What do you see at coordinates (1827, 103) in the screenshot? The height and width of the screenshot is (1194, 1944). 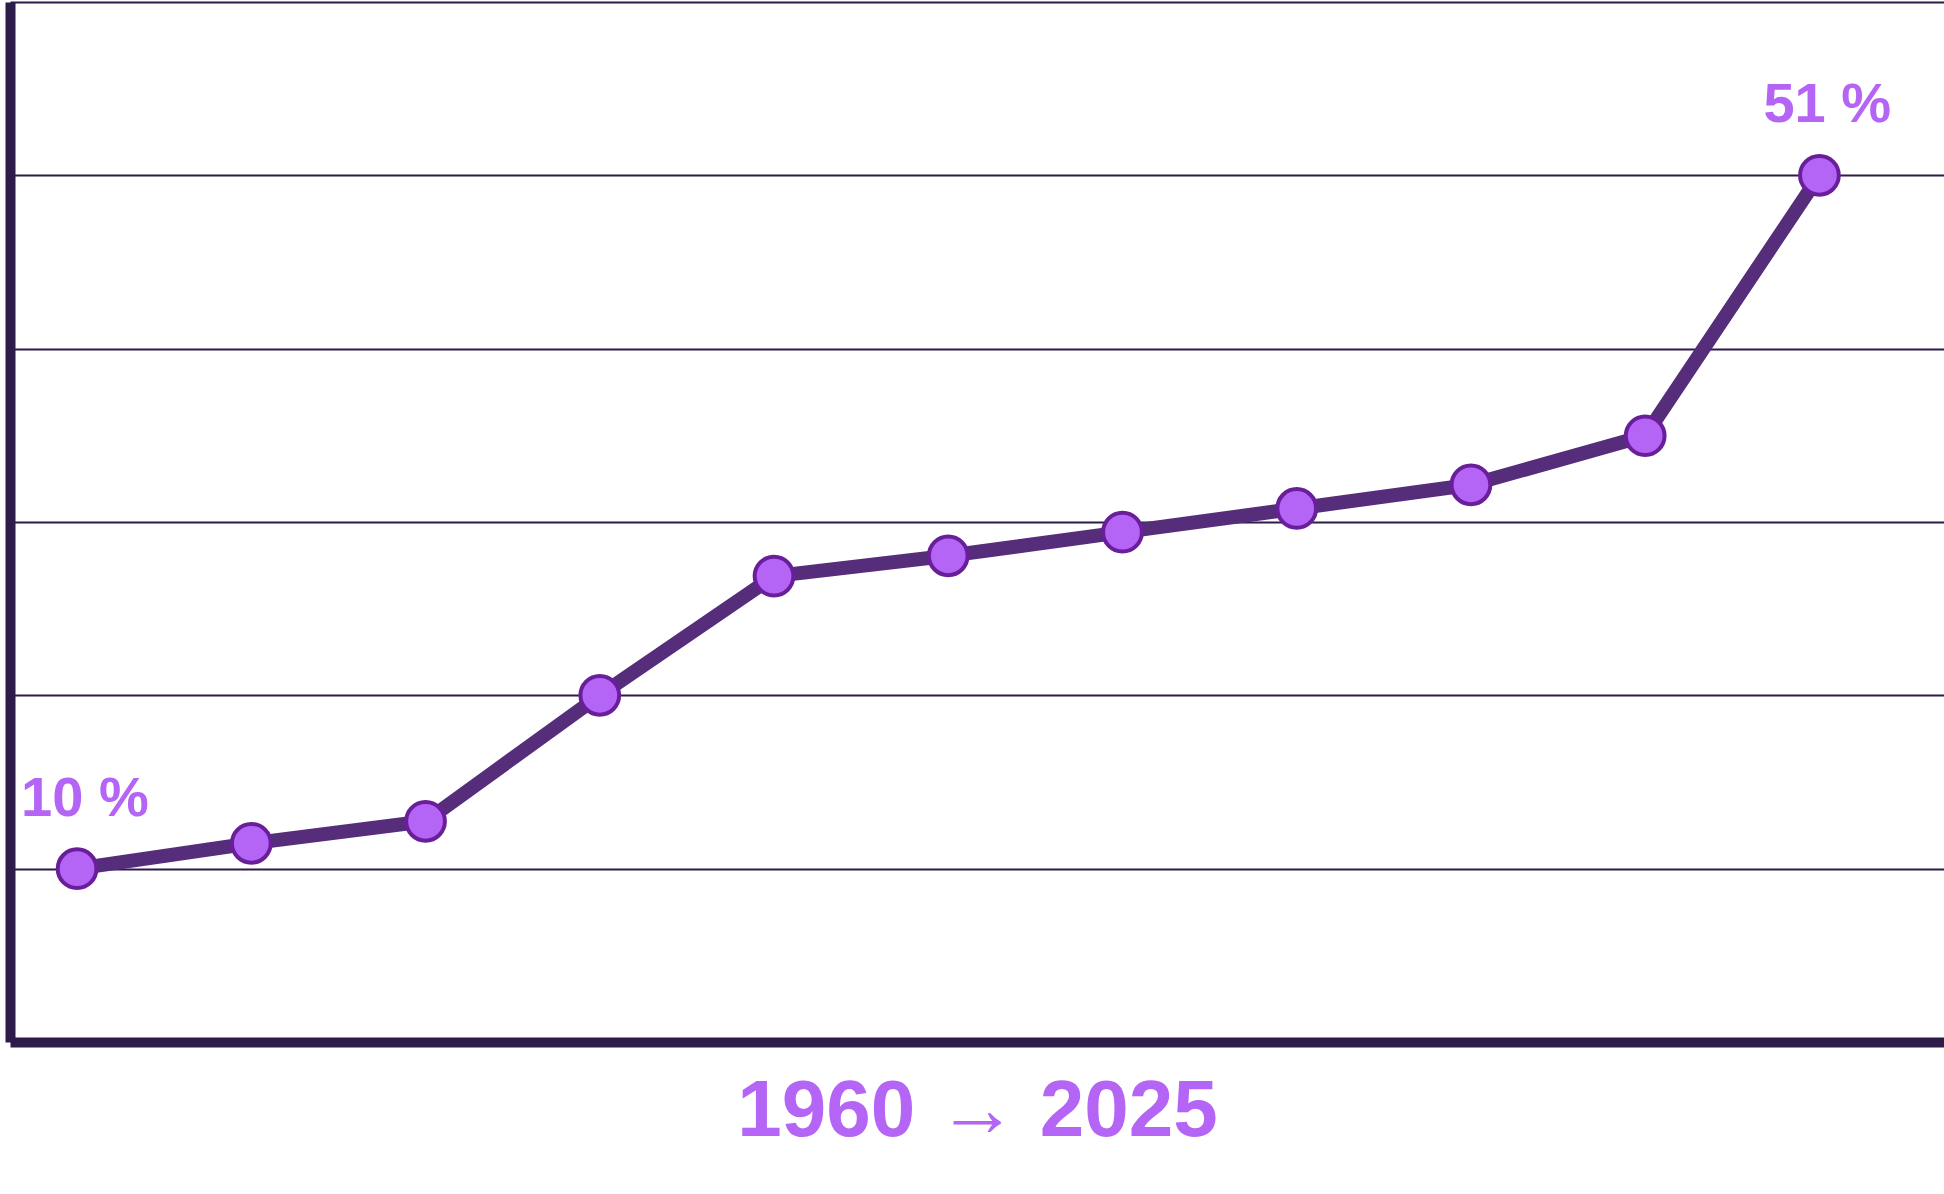 I see `data-label: 51 %` at bounding box center [1827, 103].